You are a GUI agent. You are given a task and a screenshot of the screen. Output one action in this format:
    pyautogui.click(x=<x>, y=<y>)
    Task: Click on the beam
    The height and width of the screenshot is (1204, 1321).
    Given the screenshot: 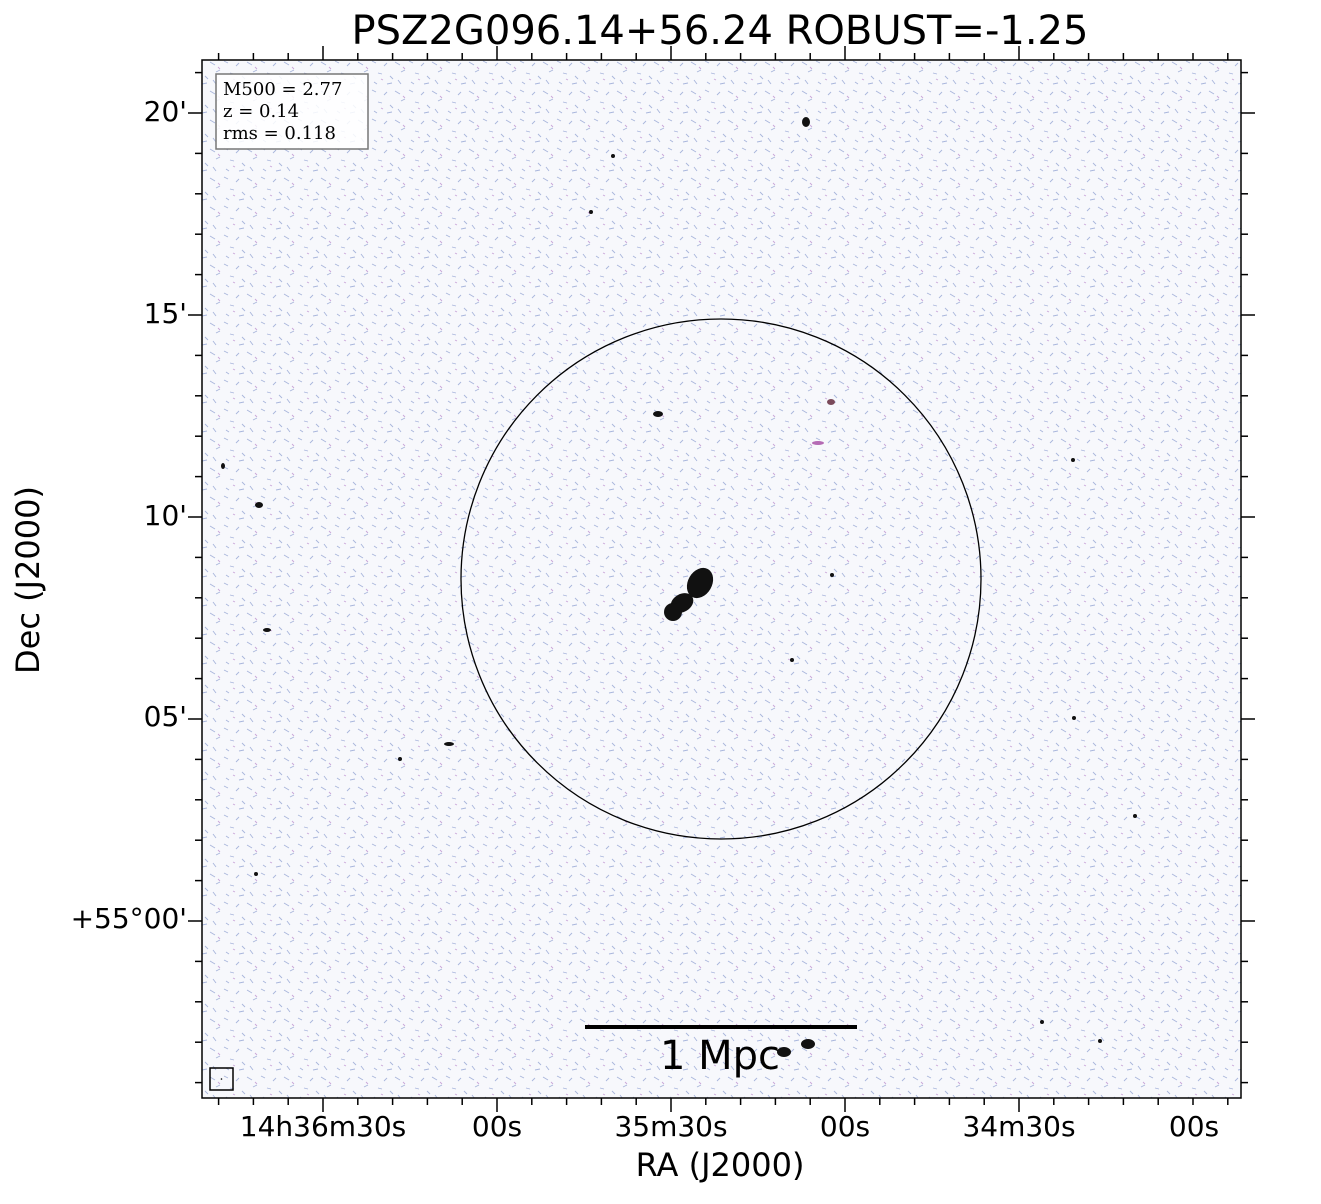 What is the action you would take?
    pyautogui.click(x=221, y=1079)
    